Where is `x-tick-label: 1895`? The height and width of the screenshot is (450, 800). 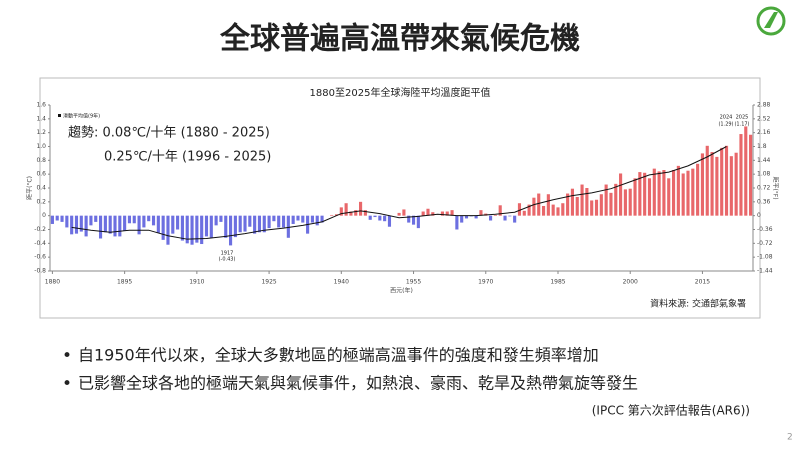
x-tick-label: 1895 is located at coordinates (124, 282).